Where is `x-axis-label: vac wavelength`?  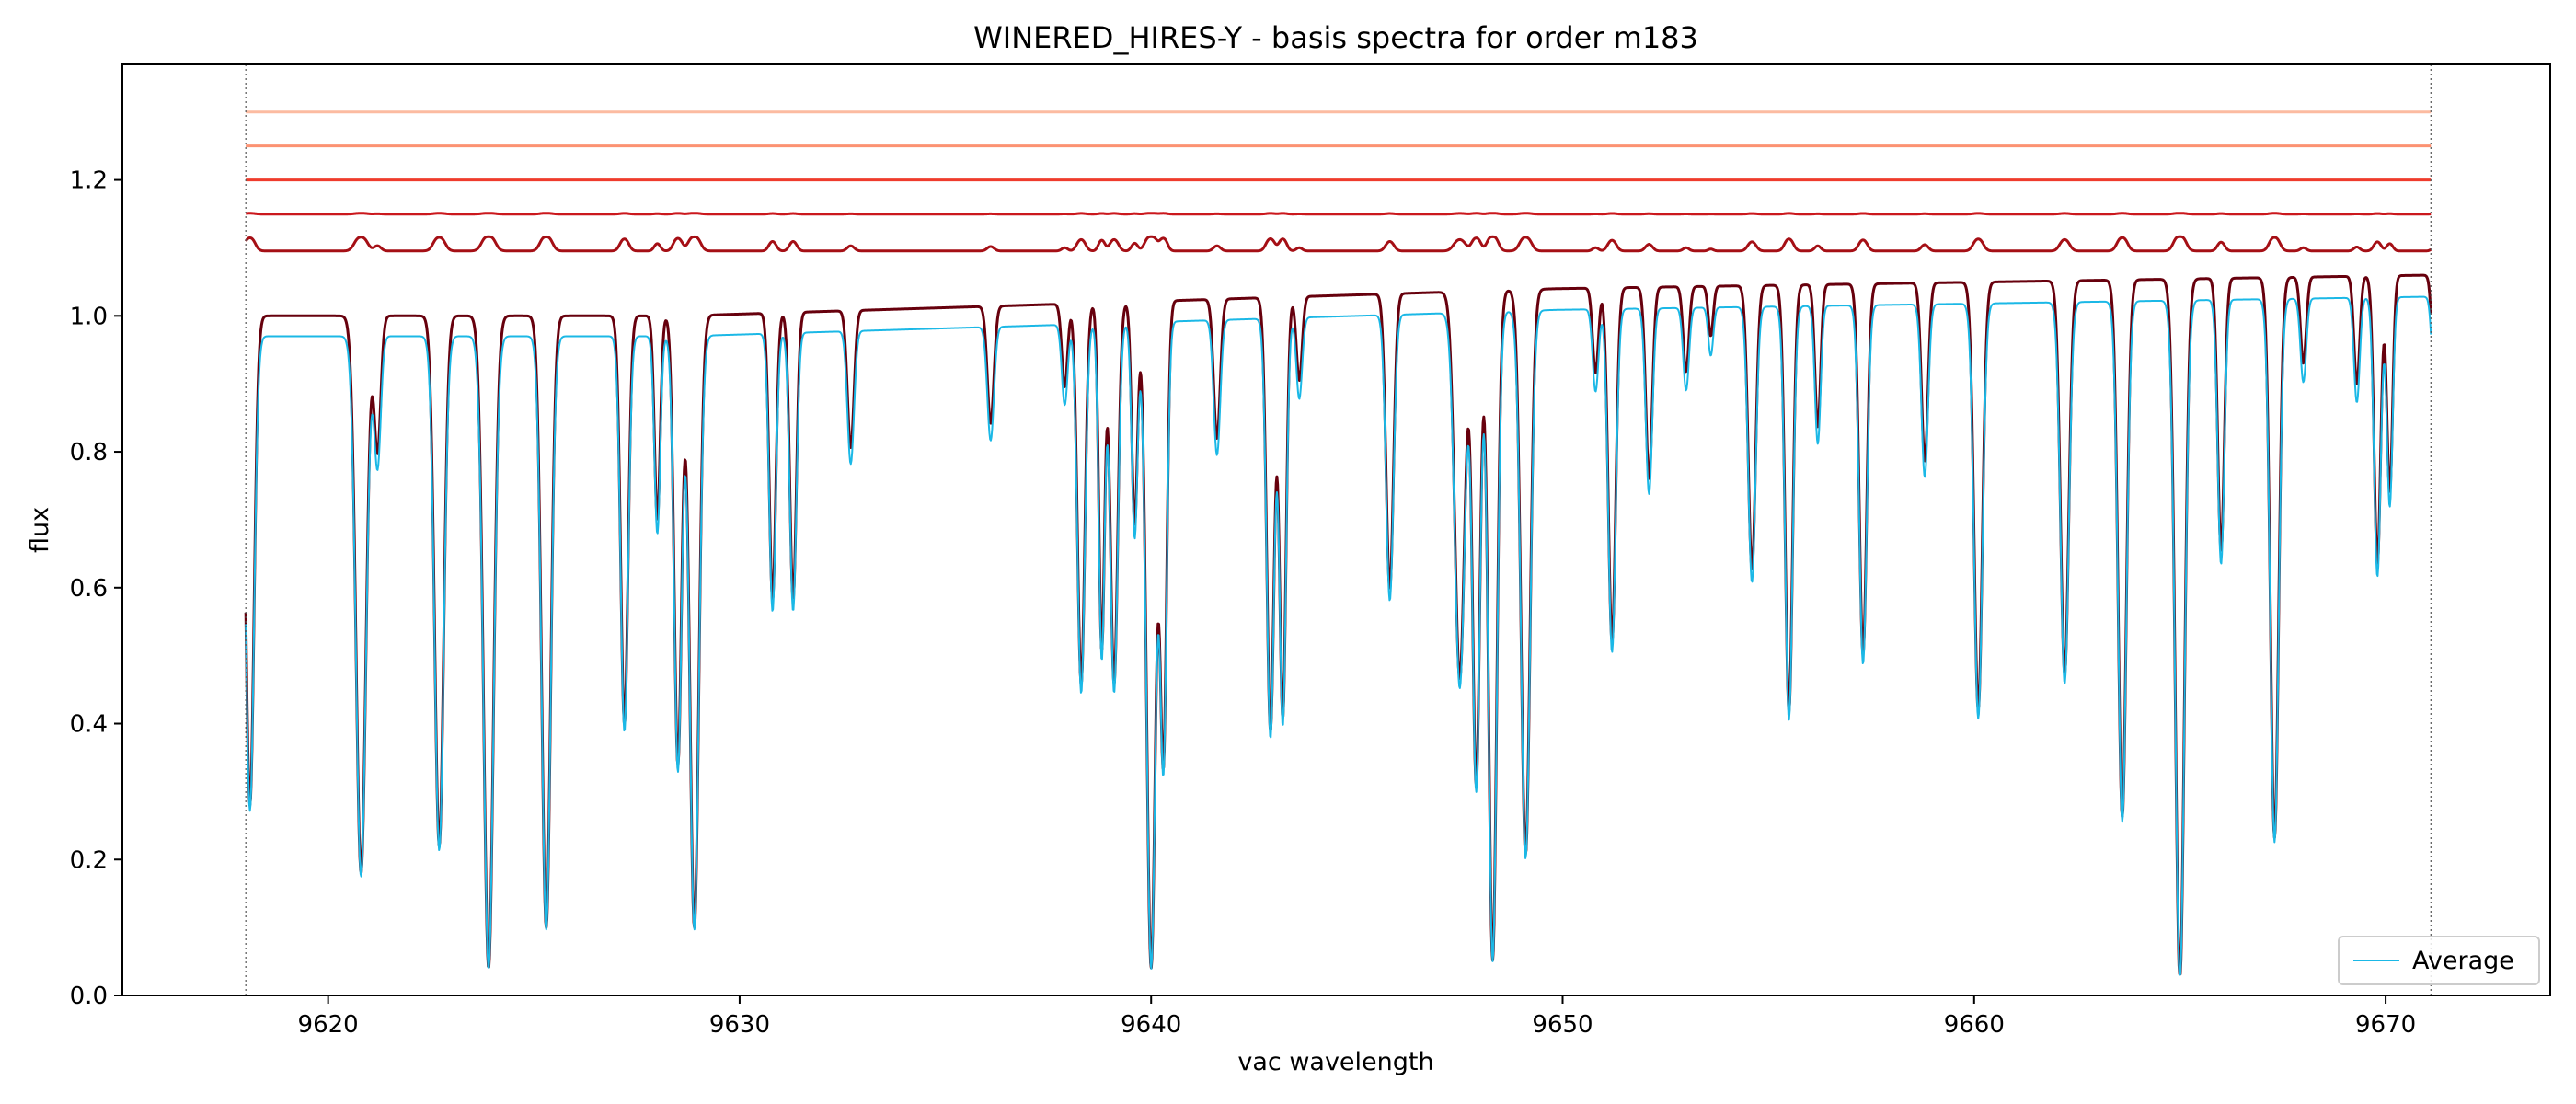 x-axis-label: vac wavelength is located at coordinates (1335, 1062).